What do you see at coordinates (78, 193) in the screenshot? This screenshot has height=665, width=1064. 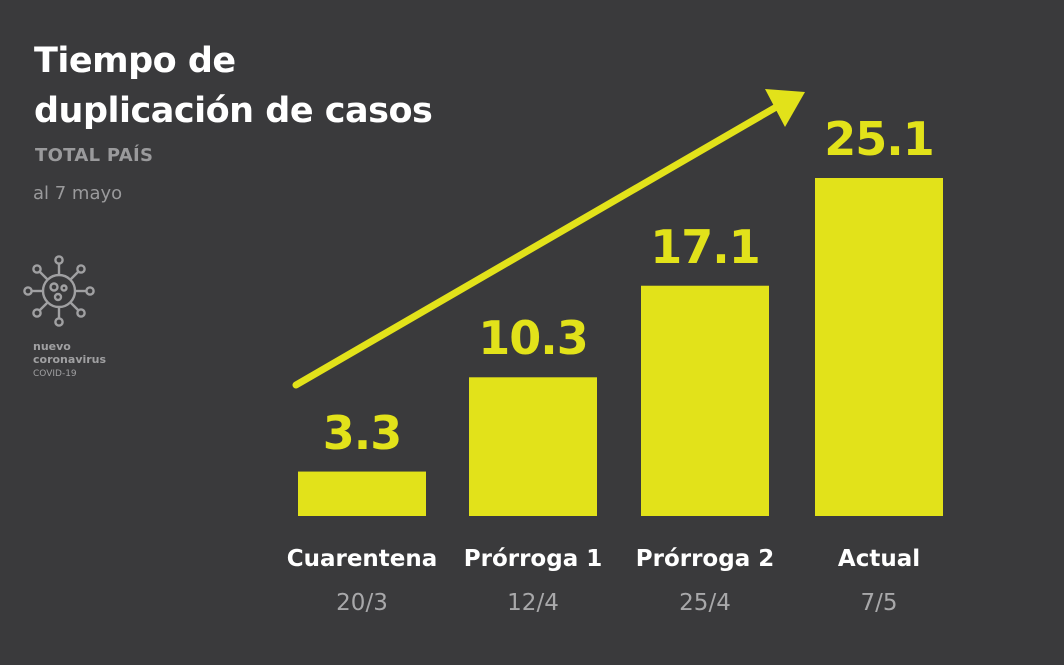 I see `date-note: al 7 mayo` at bounding box center [78, 193].